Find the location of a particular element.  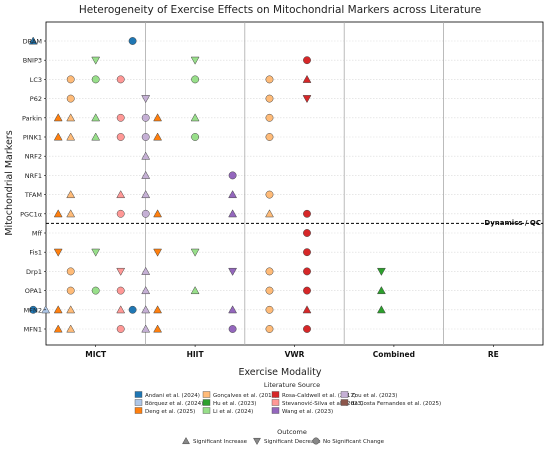

y-tick-label: PGC1α is located at coordinates (31, 214).